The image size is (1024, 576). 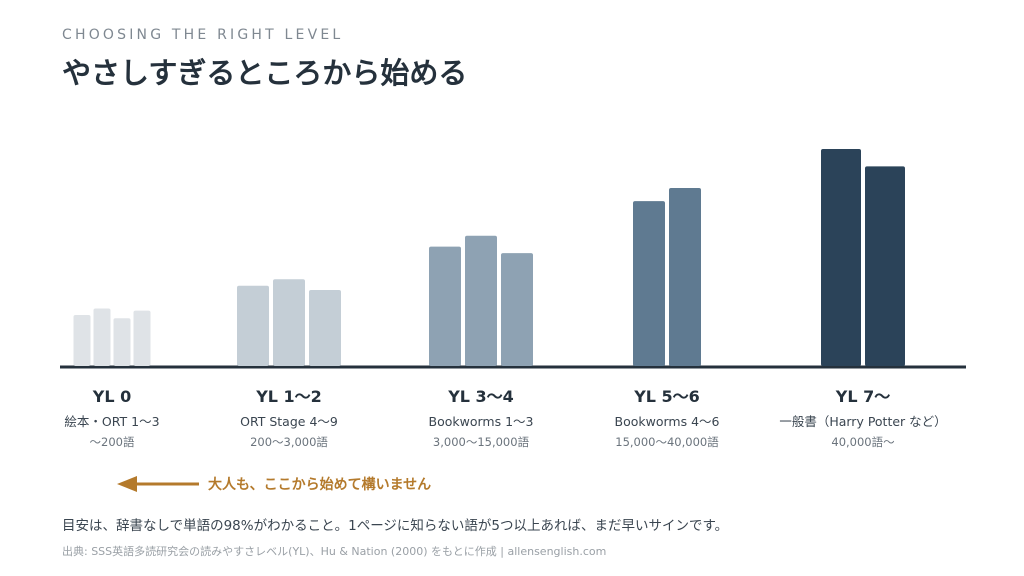 What do you see at coordinates (288, 396) in the screenshot?
I see `level-name: YL 1〜2` at bounding box center [288, 396].